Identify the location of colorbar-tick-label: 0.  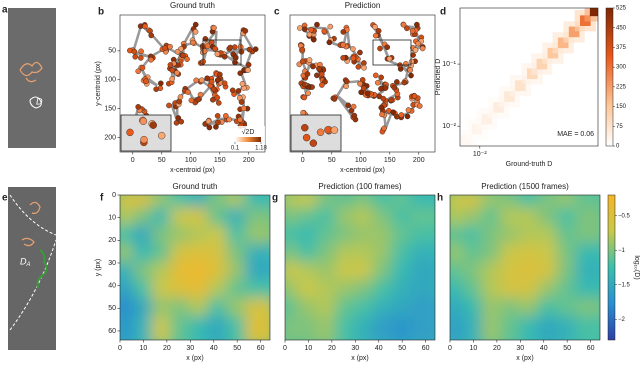
(618, 147).